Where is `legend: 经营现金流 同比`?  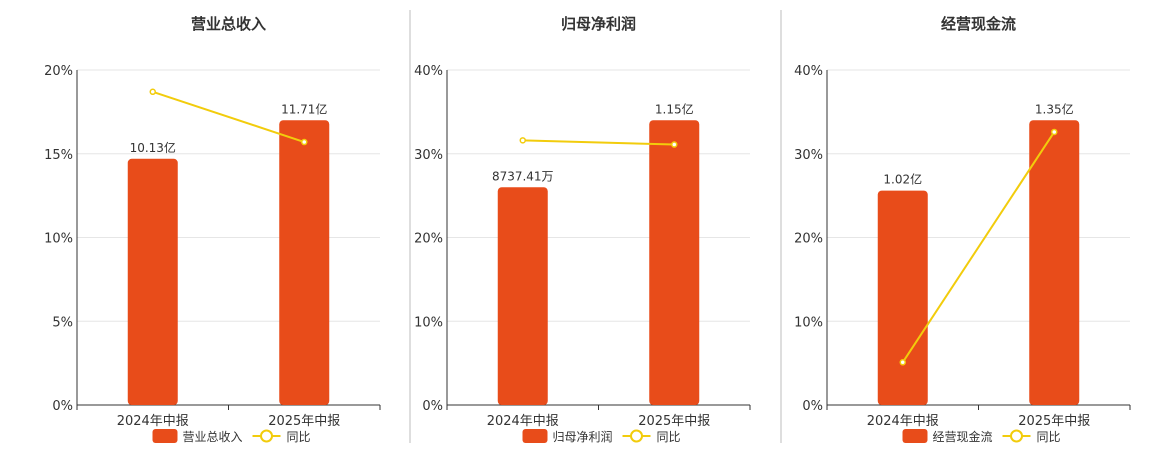
legend: 经营现金流 同比 is located at coordinates (981, 436).